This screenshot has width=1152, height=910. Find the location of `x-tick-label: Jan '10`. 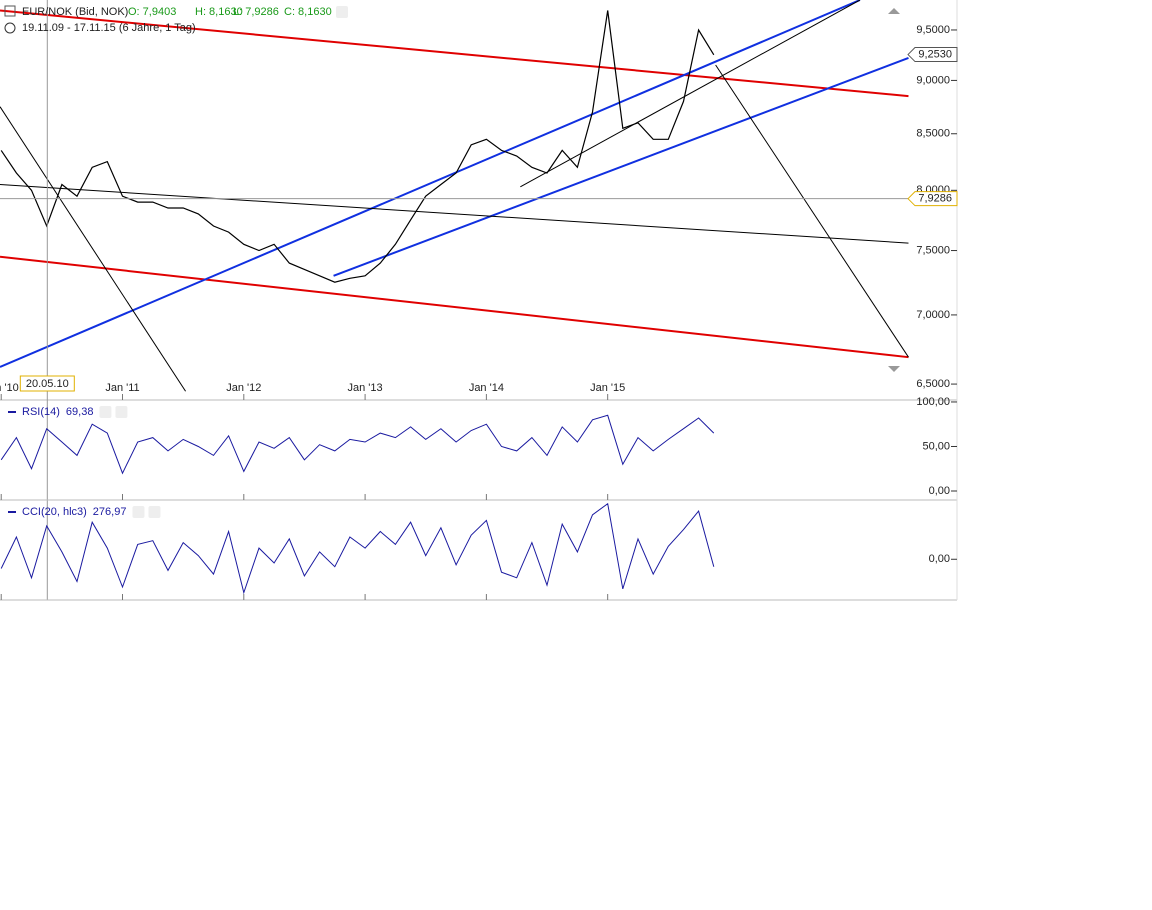

x-tick-label: Jan '10 is located at coordinates (9, 388).